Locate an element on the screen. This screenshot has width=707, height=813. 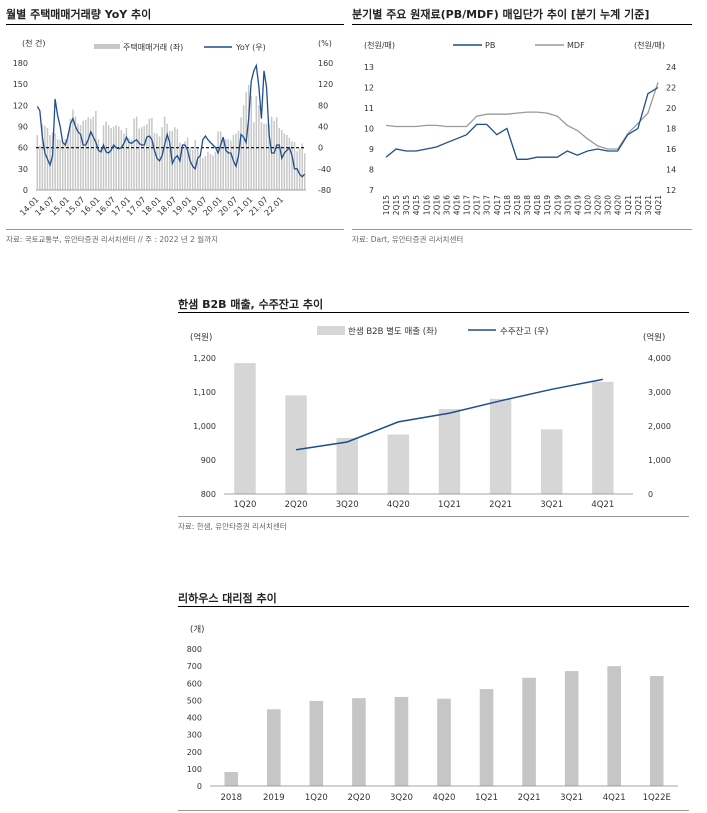
y-tick-right: 120 is located at coordinates (325, 84).